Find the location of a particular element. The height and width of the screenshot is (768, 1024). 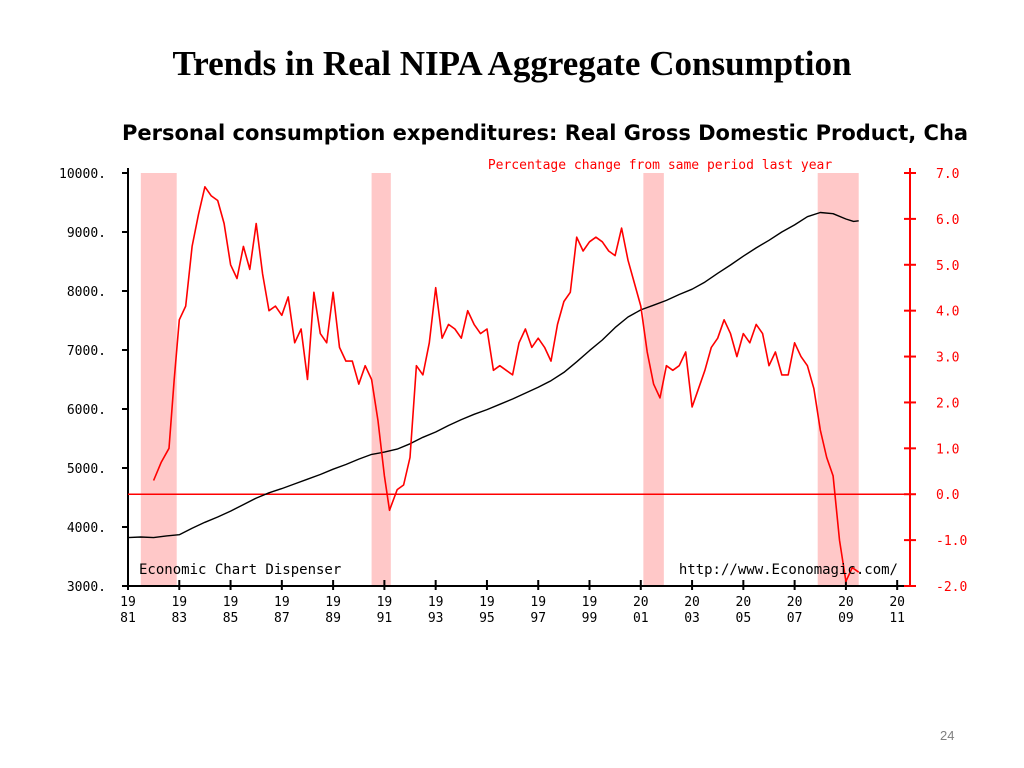

x-tick-label-century-6: 19 is located at coordinates (436, 602).